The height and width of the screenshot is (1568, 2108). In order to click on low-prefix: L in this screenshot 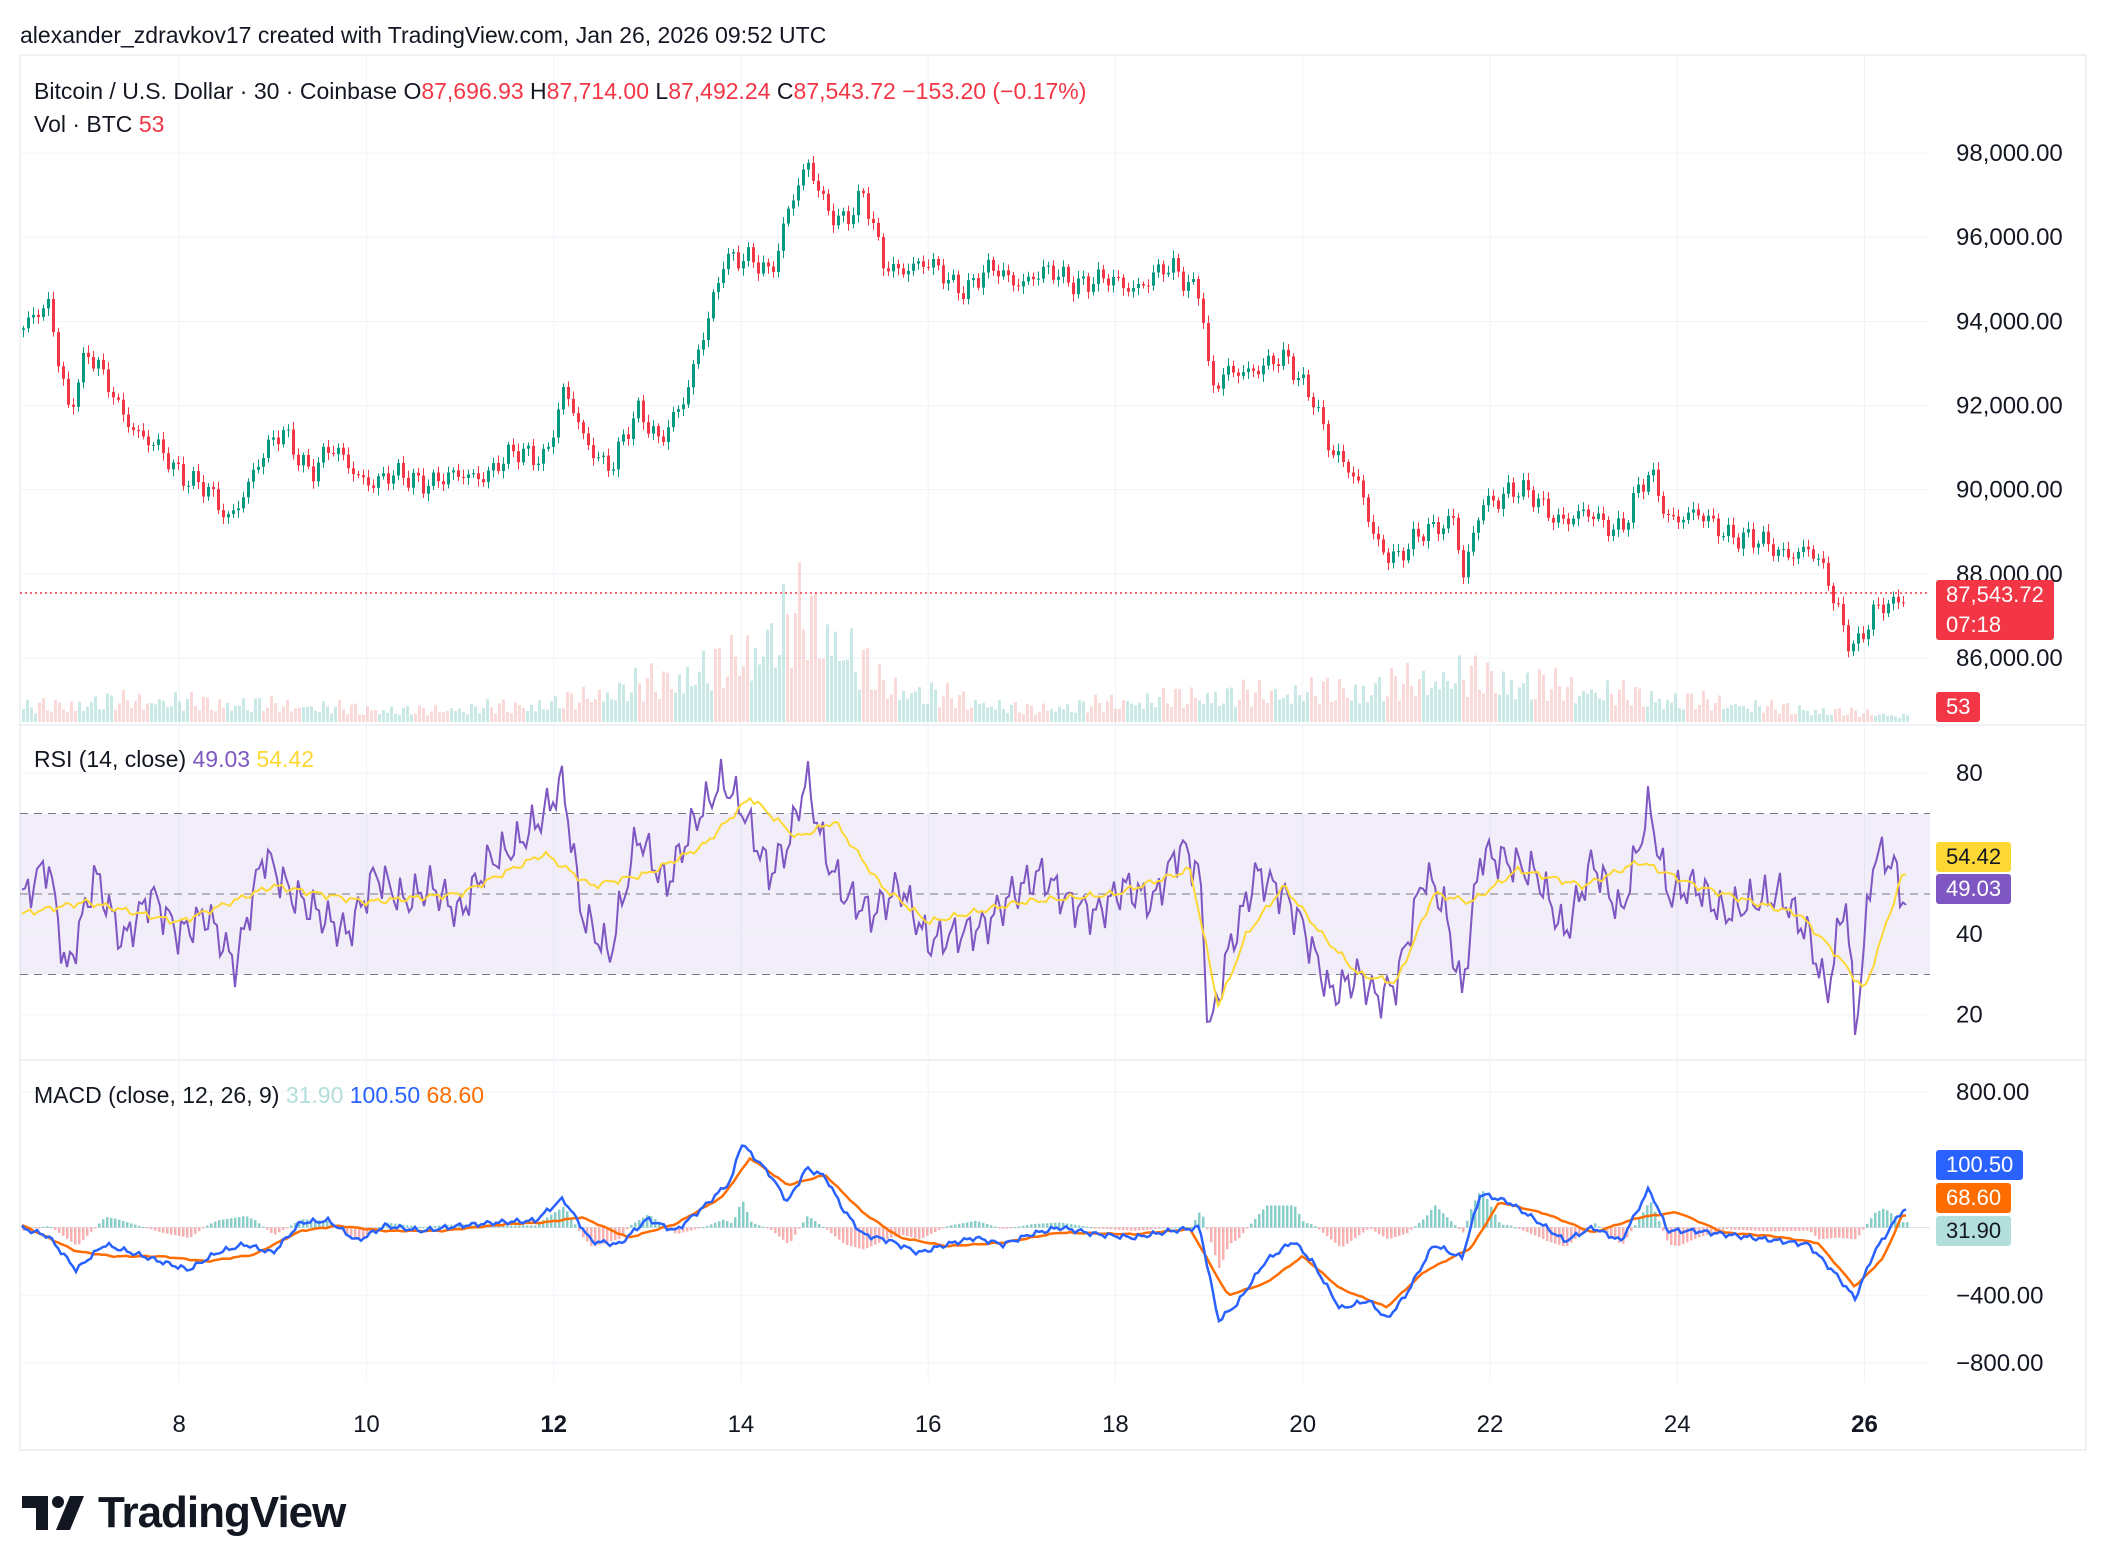, I will do `click(662, 91)`.